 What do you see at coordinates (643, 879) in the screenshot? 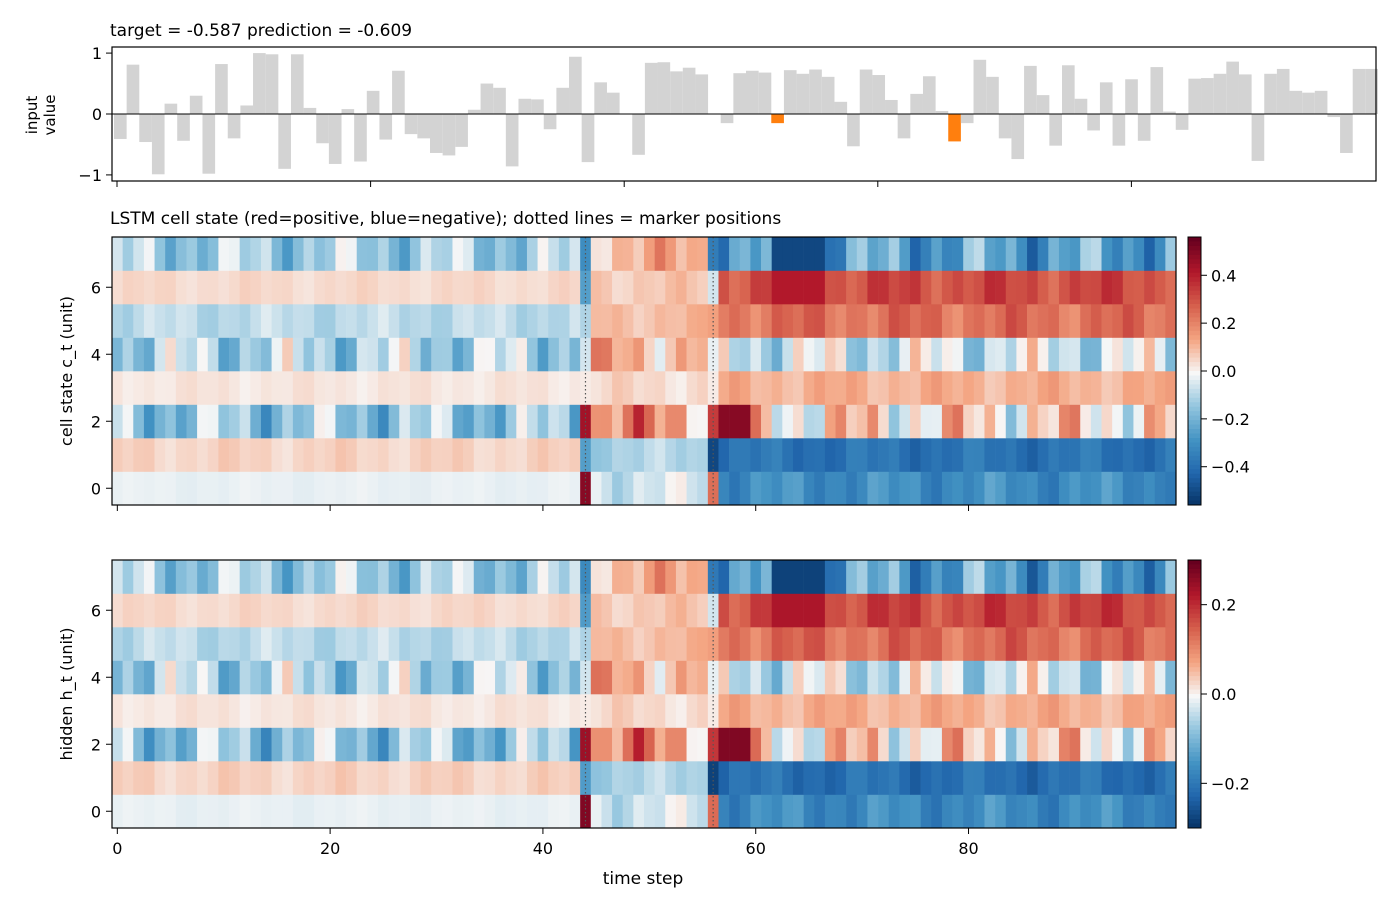
I see `x-axis-label: time step` at bounding box center [643, 879].